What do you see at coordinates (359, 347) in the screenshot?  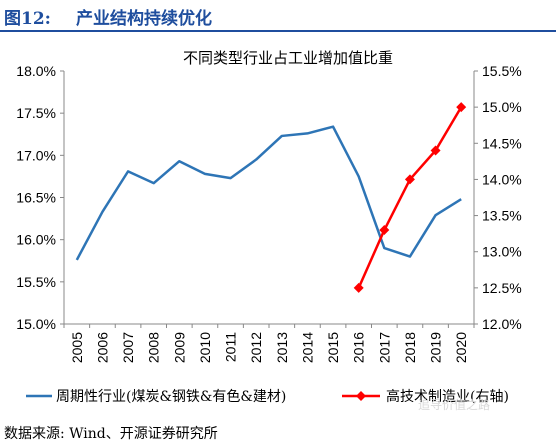 I see `x-tick-label: 2016` at bounding box center [359, 347].